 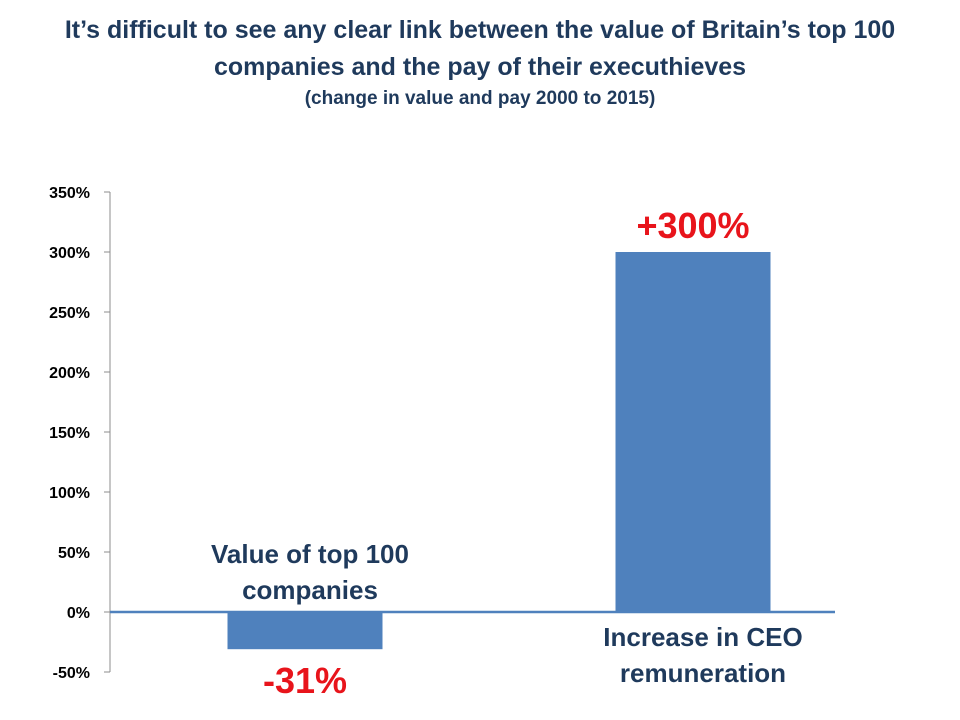 I want to click on y-tick-label: 250%, so click(x=69, y=313).